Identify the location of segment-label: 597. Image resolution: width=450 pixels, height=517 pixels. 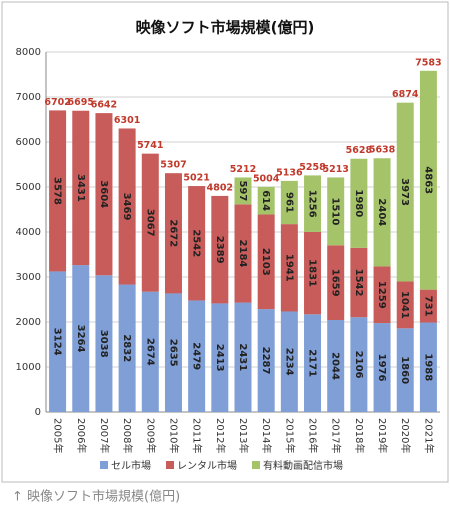
(242, 190).